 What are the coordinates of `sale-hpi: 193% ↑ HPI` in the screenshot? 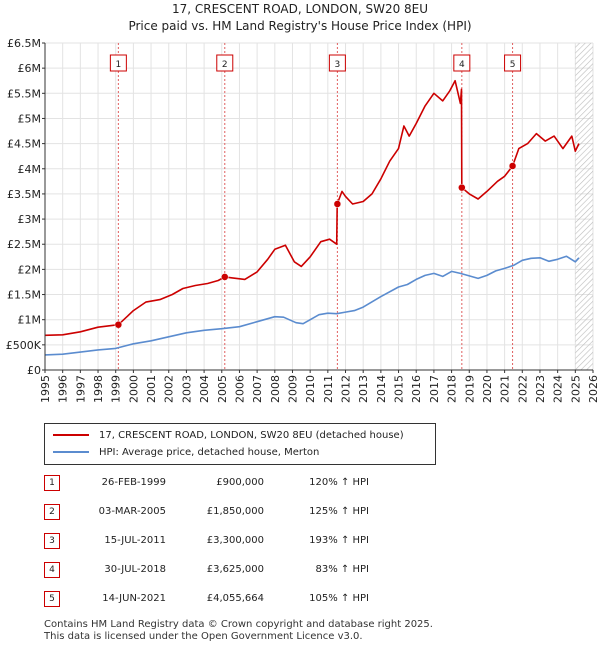 It's located at (339, 540).